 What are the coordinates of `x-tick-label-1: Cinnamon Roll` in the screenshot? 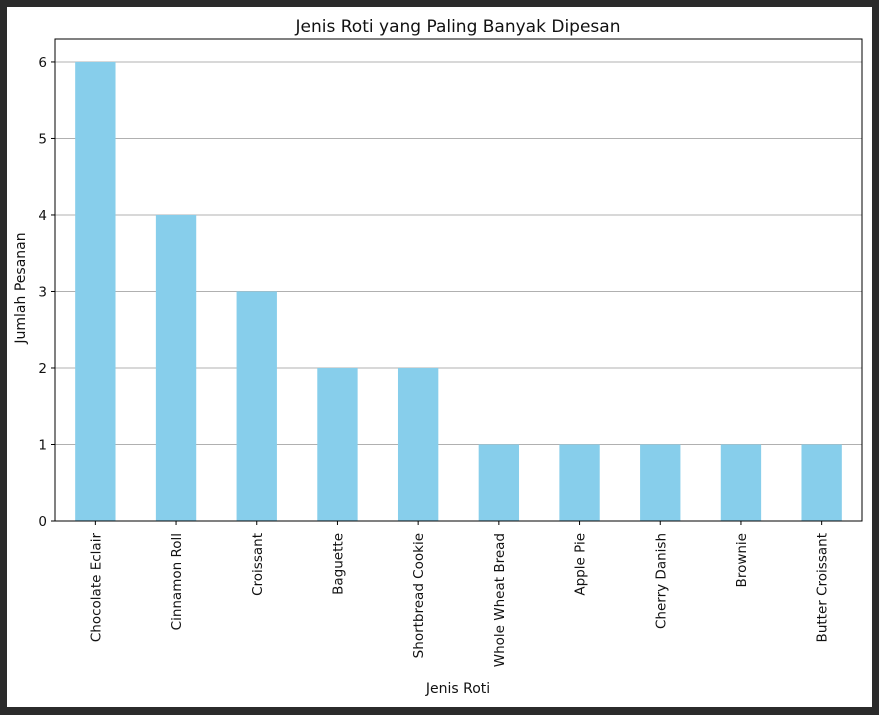 It's located at (177, 581).